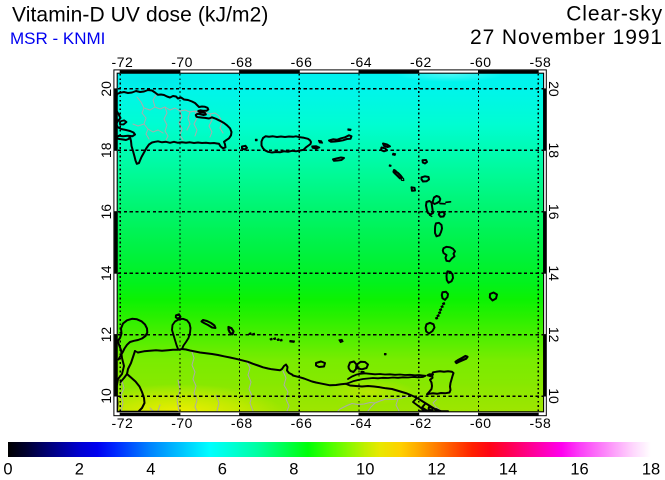 Image resolution: width=665 pixels, height=480 pixels. I want to click on svg-text: MSR - KNMI, so click(57, 38).